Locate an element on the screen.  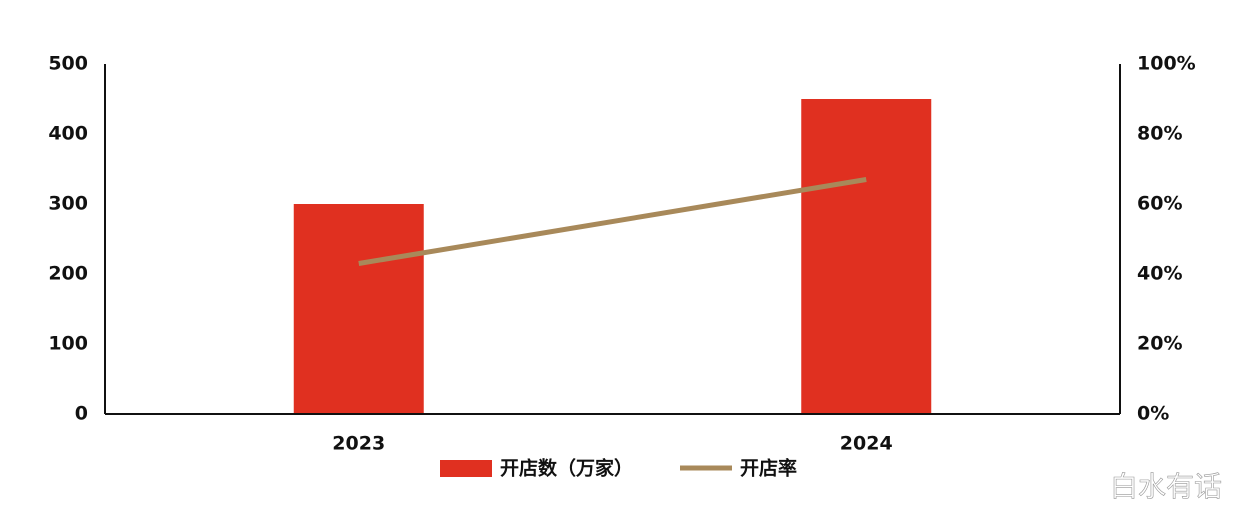
y2-tick-label: 20% is located at coordinates (1159, 344).